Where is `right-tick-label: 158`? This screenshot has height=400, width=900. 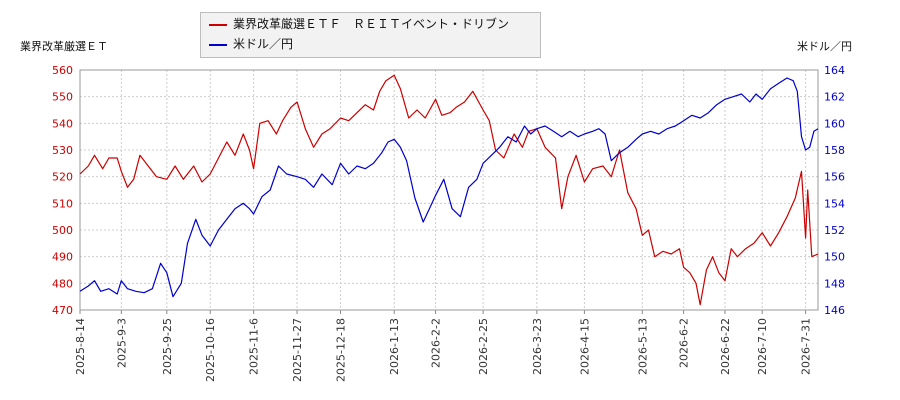 right-tick-label: 158 is located at coordinates (834, 150).